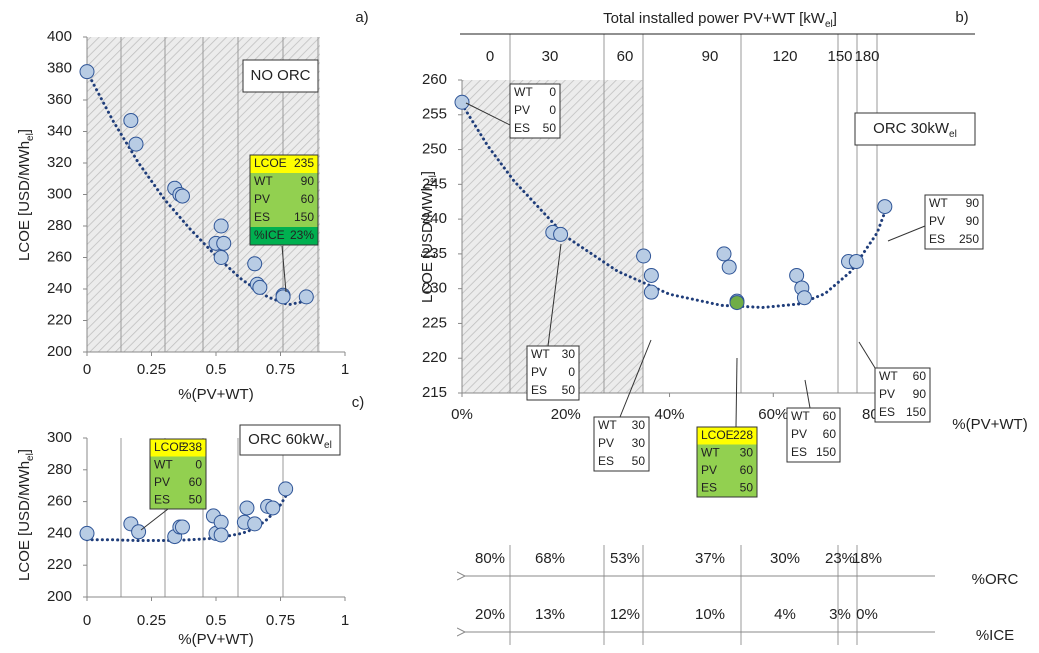  Describe the element at coordinates (625, 56) in the screenshot. I see `top-axis-label: 60` at that location.